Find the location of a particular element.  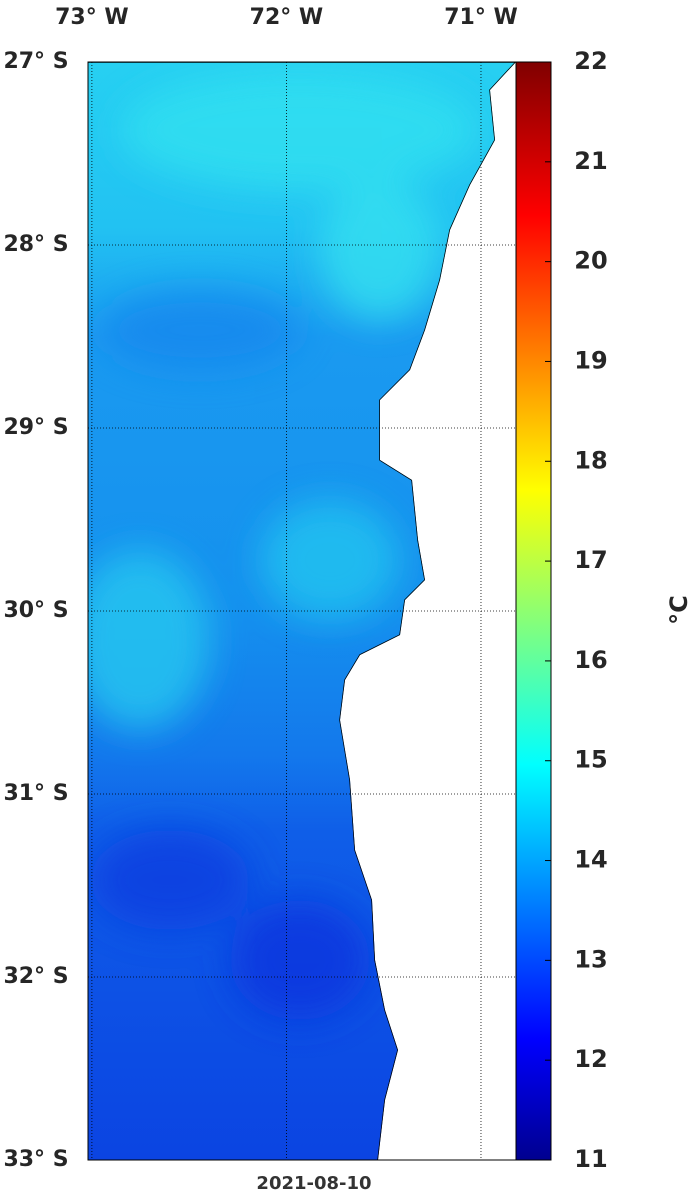

colorbar-tick-label: 13 is located at coordinates (590, 959).